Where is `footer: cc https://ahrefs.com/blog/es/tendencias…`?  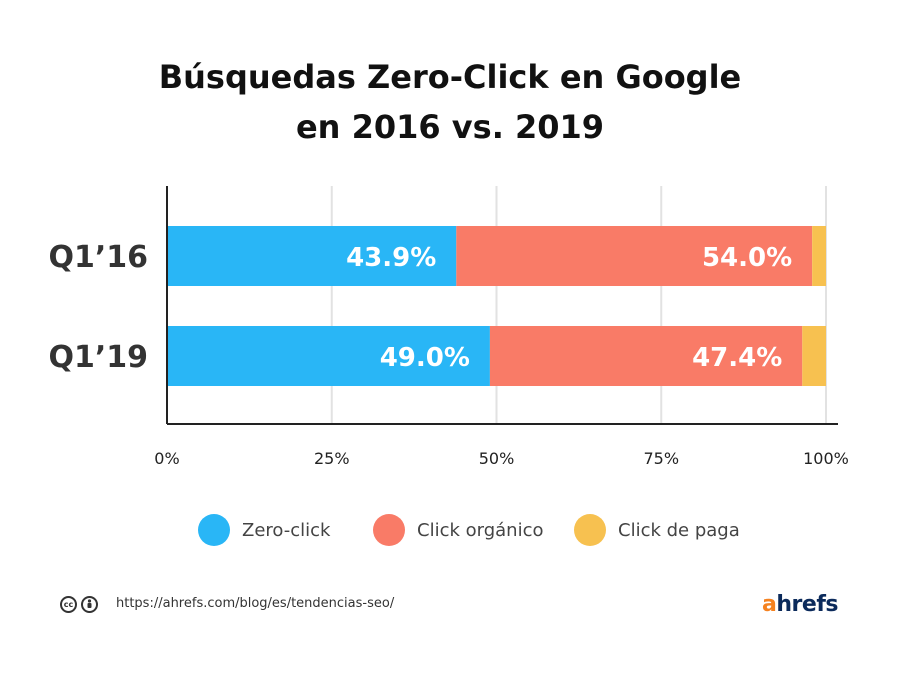
footer: cc https://ahrefs.com/blog/es/tendencias… is located at coordinates (455, 605).